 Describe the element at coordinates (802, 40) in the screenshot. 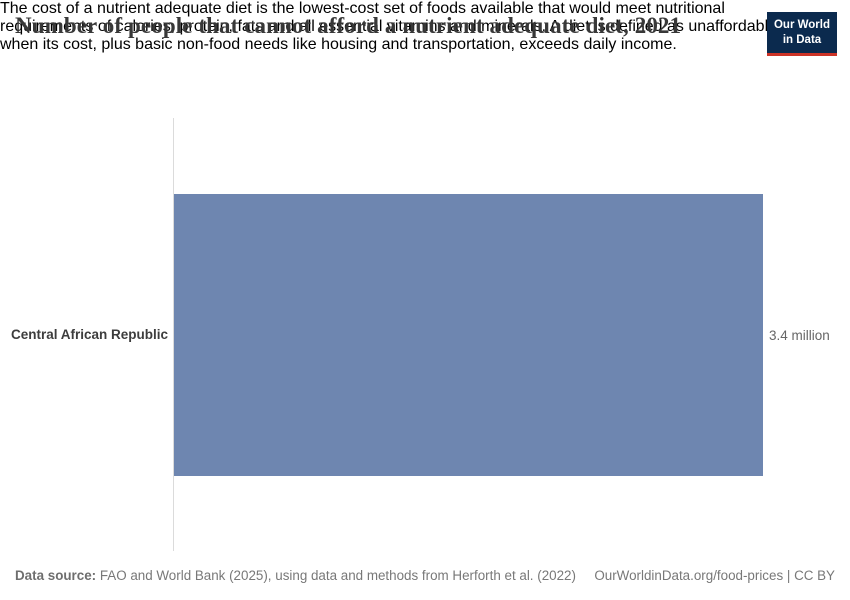

I see `owid-logo-line2: in Data` at that location.